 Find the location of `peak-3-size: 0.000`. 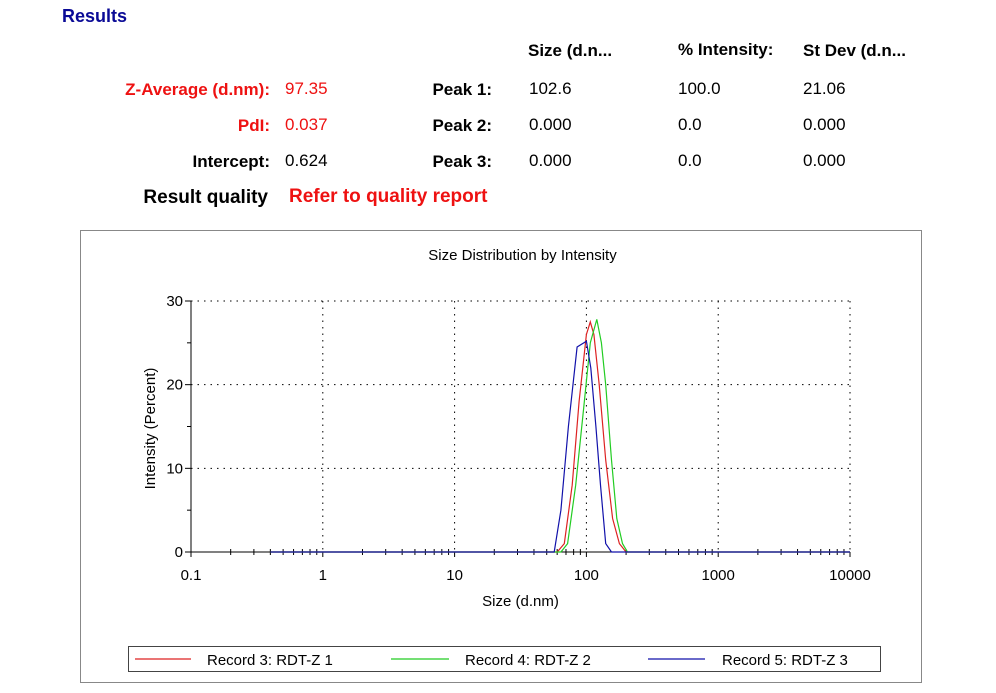

peak-3-size: 0.000 is located at coordinates (550, 160).